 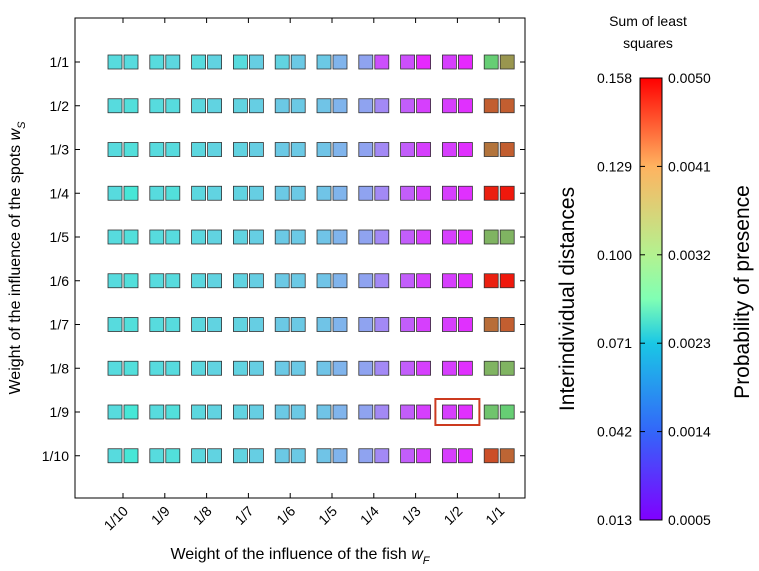 What do you see at coordinates (424, 368) in the screenshot?
I see `cell-right-1/8-1/3` at bounding box center [424, 368].